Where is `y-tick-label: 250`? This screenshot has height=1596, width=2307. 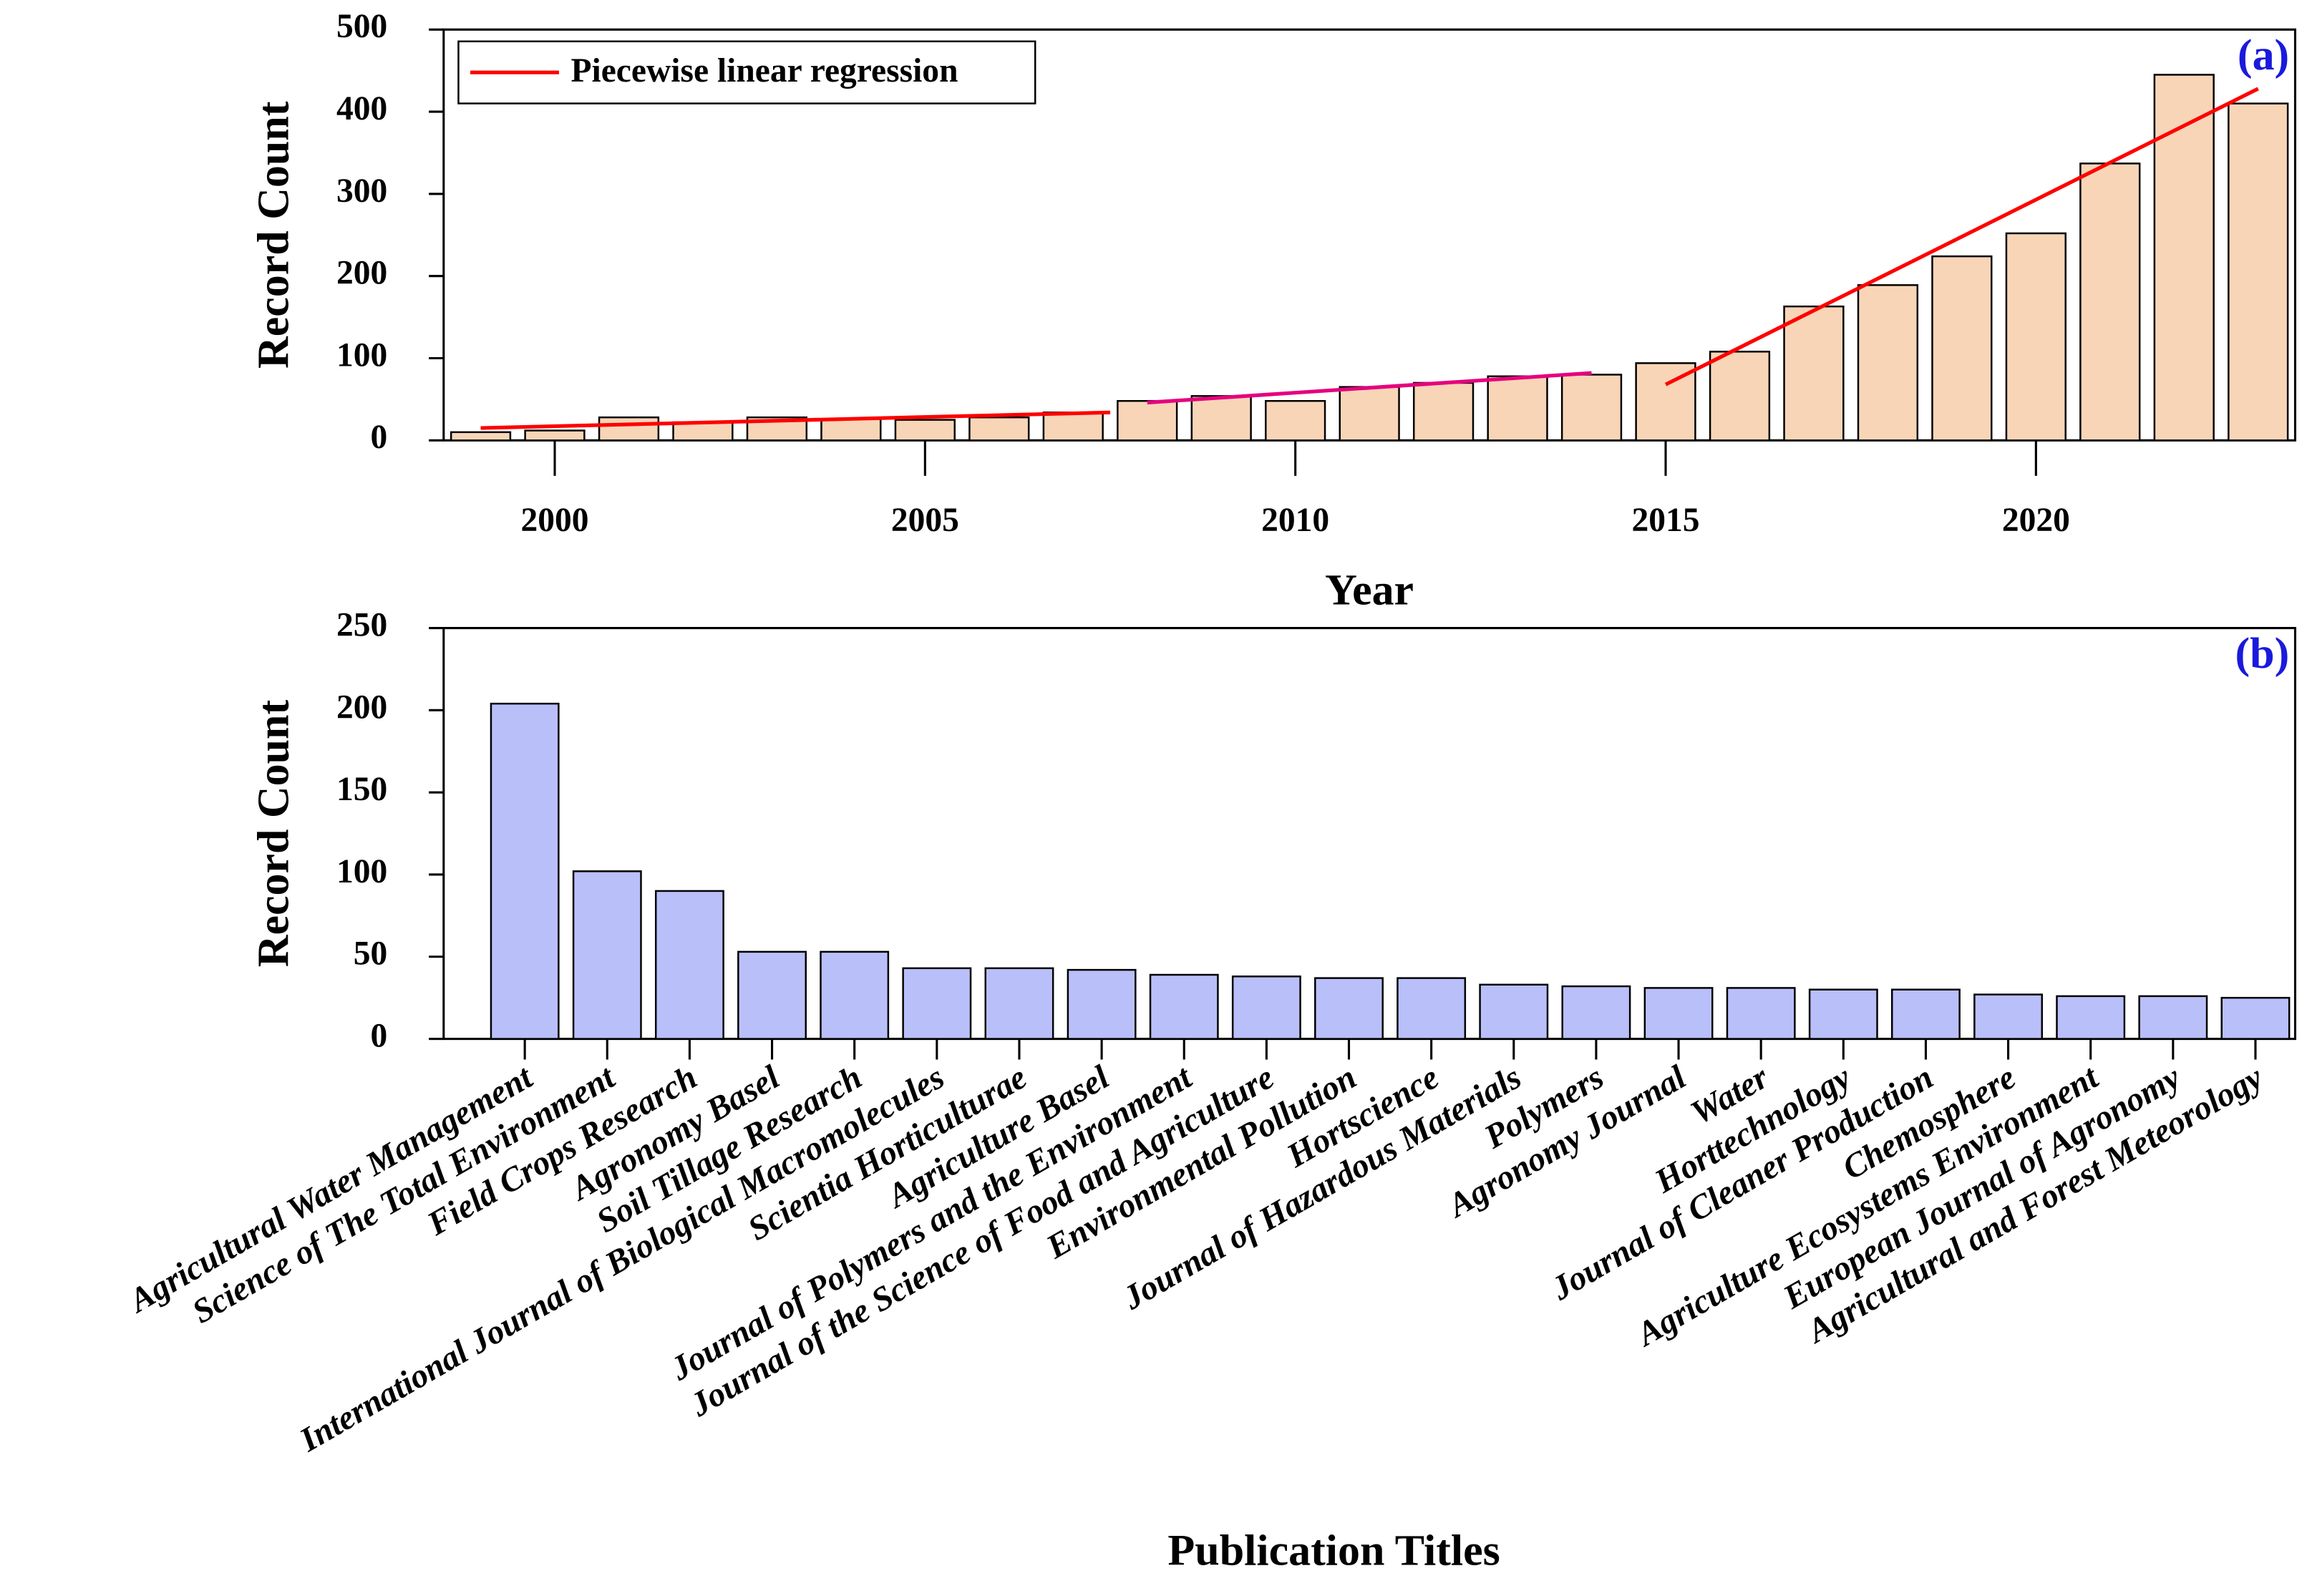
y-tick-label: 250 is located at coordinates (361, 624).